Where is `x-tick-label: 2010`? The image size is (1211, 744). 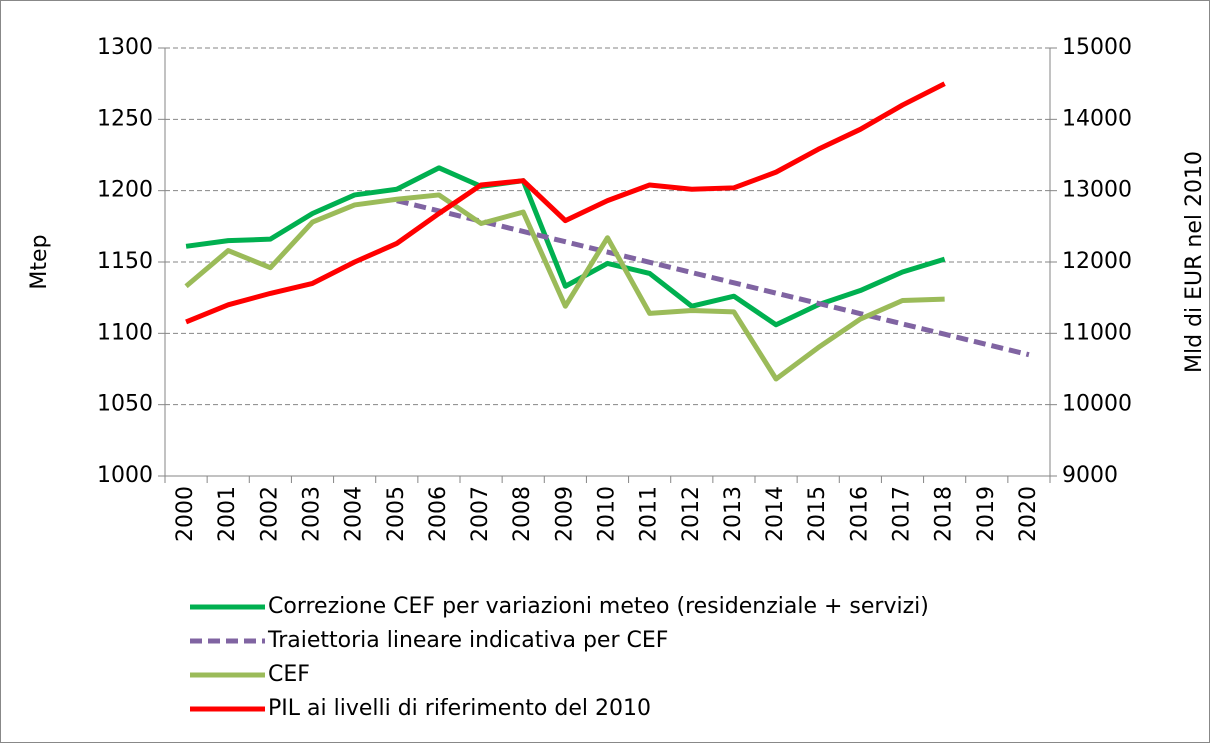 x-tick-label: 2010 is located at coordinates (607, 514).